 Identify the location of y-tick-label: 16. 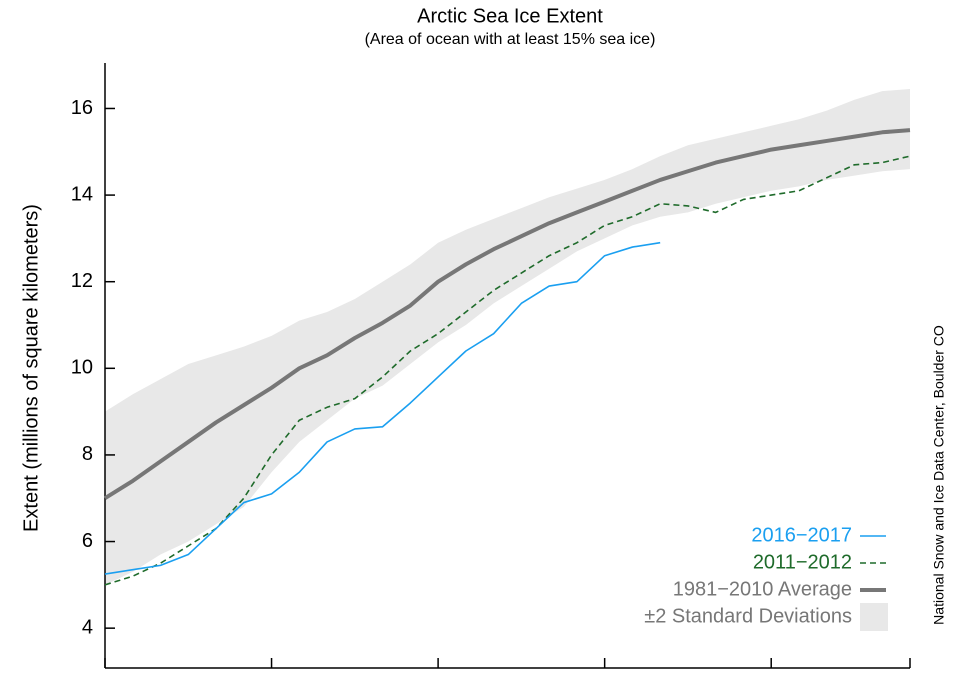
(82, 108).